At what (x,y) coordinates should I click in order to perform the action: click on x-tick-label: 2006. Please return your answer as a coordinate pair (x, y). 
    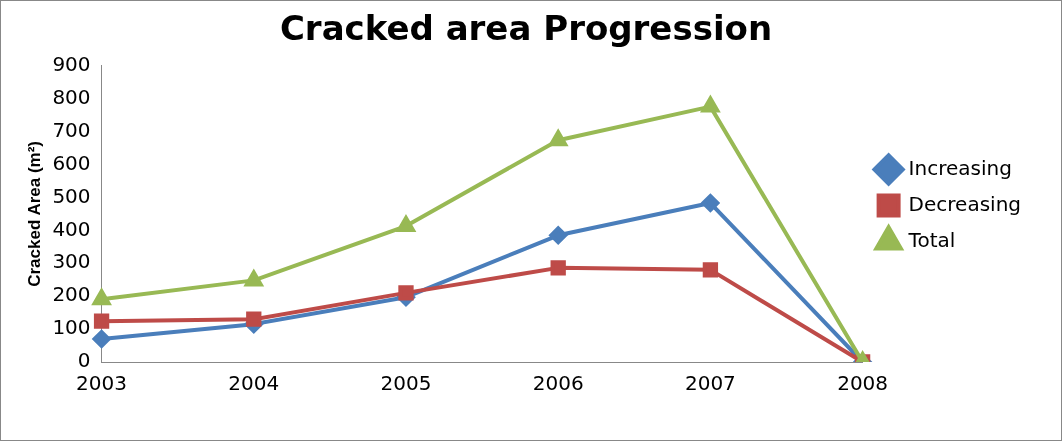
    Looking at the image, I should click on (558, 383).